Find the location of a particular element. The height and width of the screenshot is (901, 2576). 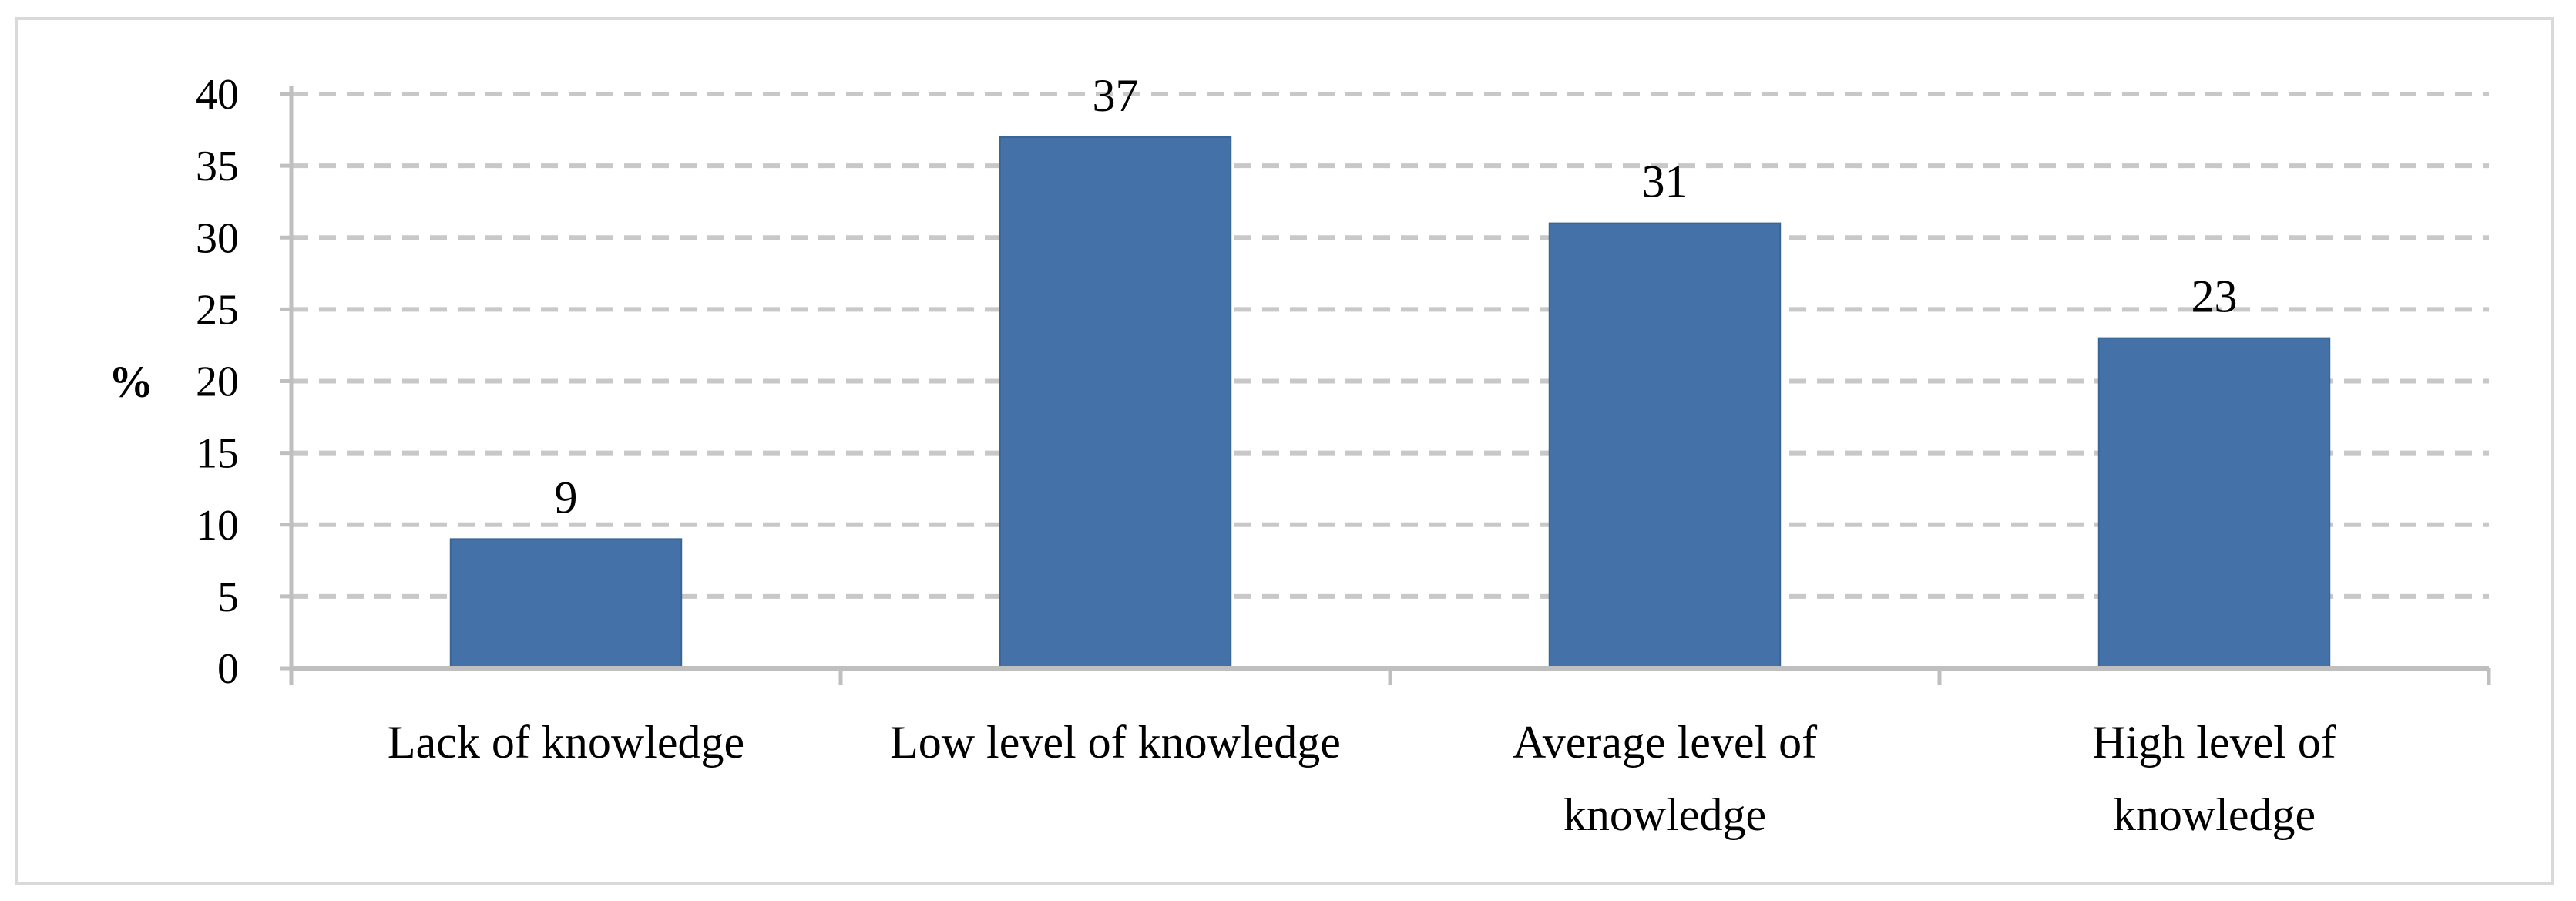

data-label: 31 is located at coordinates (1665, 182).